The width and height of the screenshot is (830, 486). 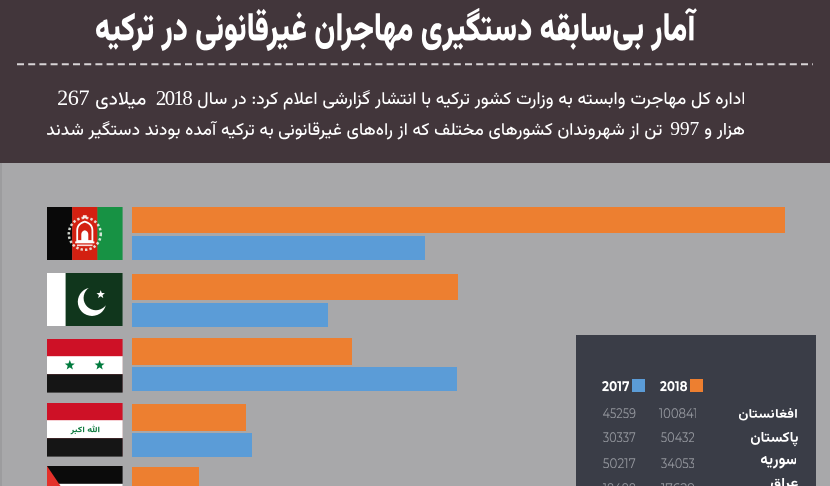 What do you see at coordinates (73, 97) in the screenshot?
I see `svg-text: 267` at bounding box center [73, 97].